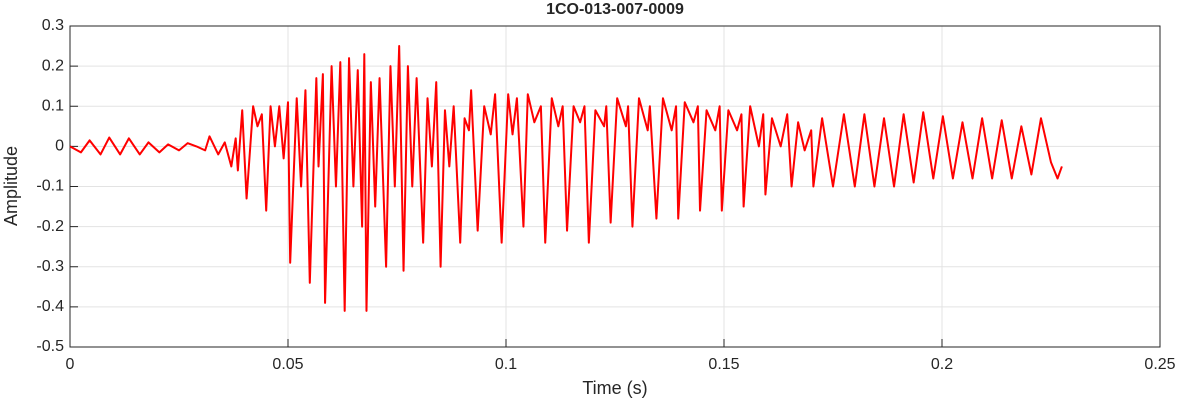 This screenshot has width=1182, height=404. What do you see at coordinates (11, 186) in the screenshot?
I see `y-axis-label: Amplitude` at bounding box center [11, 186].